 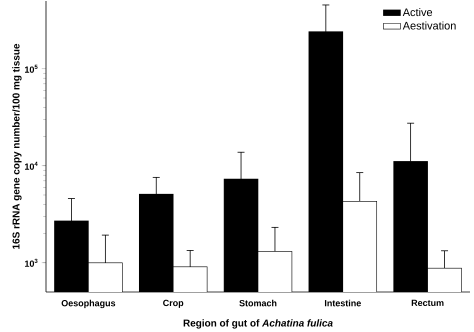 I want to click on x-tick-label: Crop, so click(x=173, y=304).